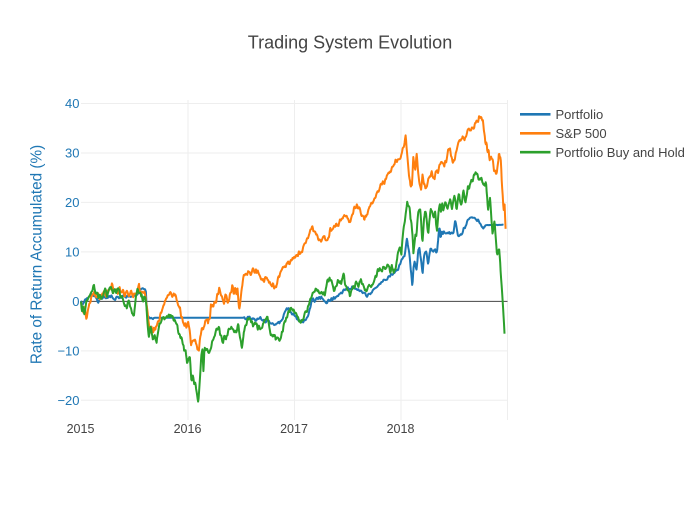 This screenshot has height=505, width=700. Describe the element at coordinates (75, 301) in the screenshot. I see `svg-text: 0` at that location.